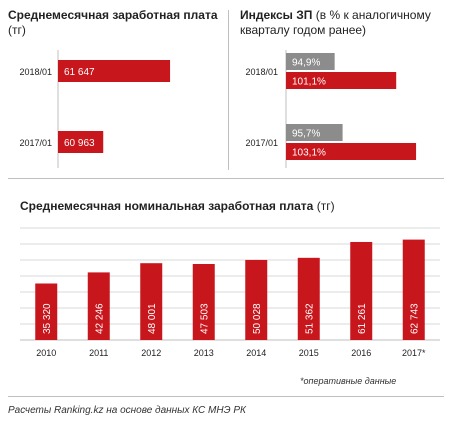 Image resolution: width=452 pixels, height=427 pixels. I want to click on bottom-bar-label: 62 743, so click(414, 318).